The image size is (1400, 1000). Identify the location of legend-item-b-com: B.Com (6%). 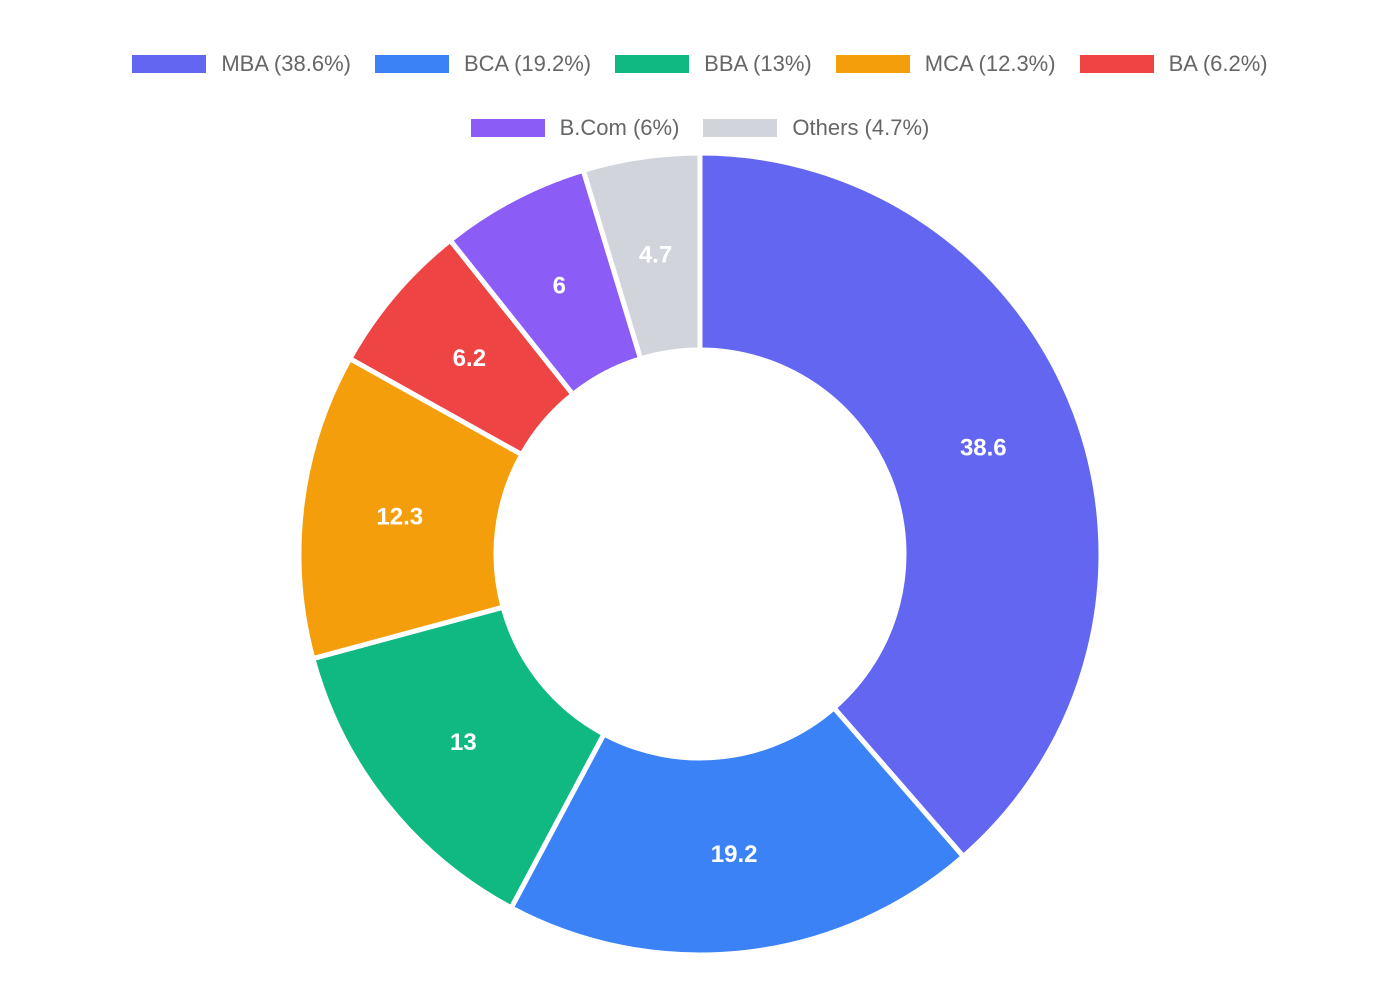
(575, 127).